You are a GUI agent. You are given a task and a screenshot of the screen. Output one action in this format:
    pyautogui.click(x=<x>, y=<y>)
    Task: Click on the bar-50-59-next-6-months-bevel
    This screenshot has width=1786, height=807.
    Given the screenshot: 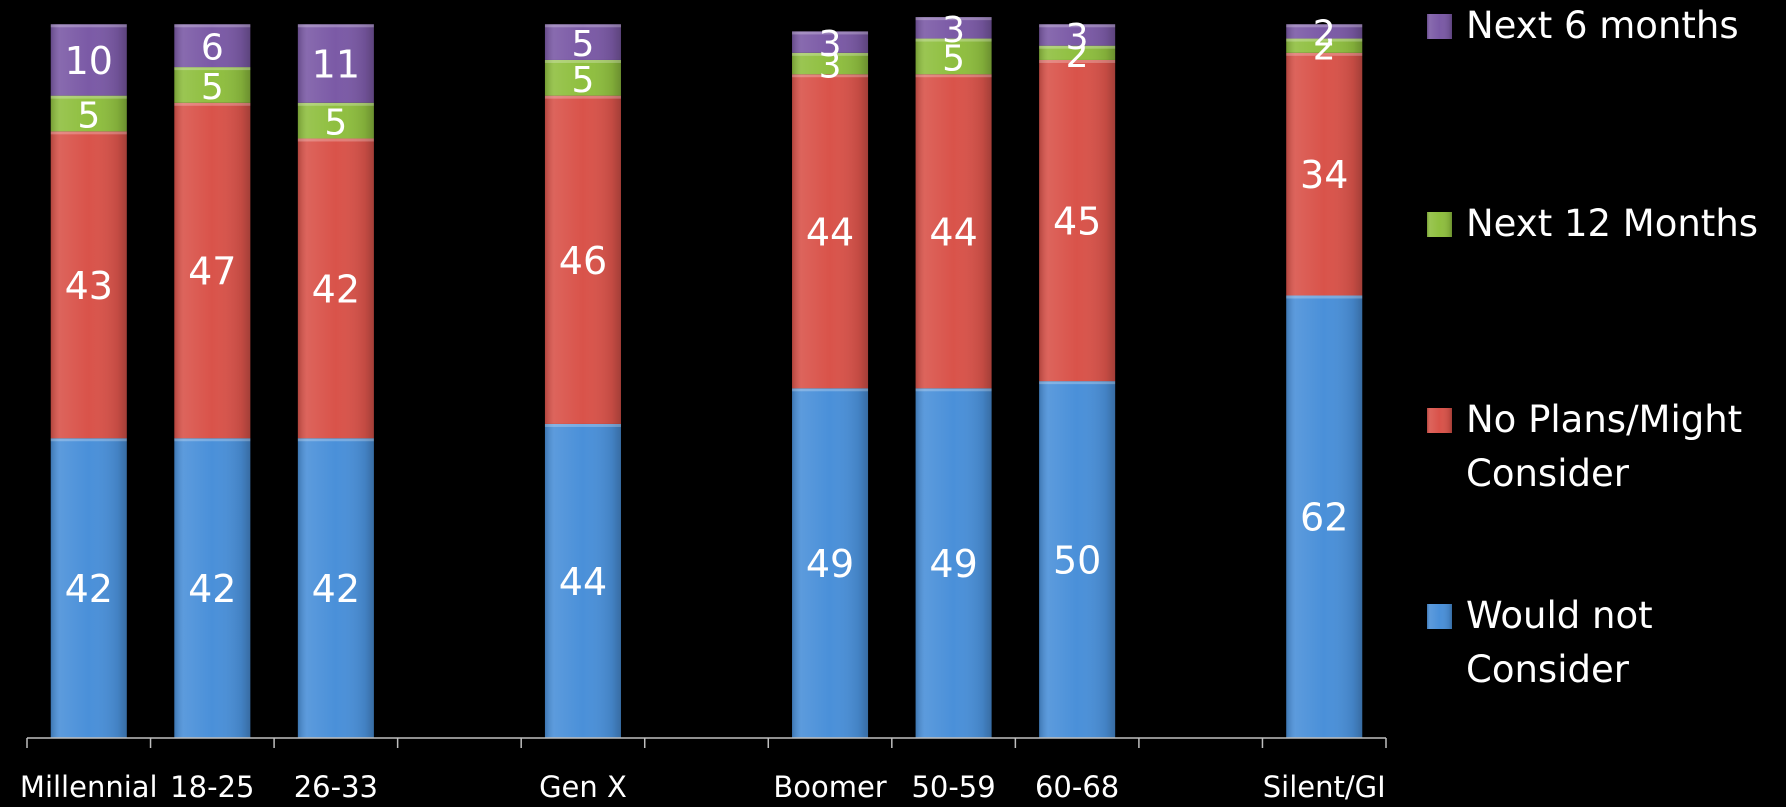 What is the action you would take?
    pyautogui.click(x=953, y=19)
    